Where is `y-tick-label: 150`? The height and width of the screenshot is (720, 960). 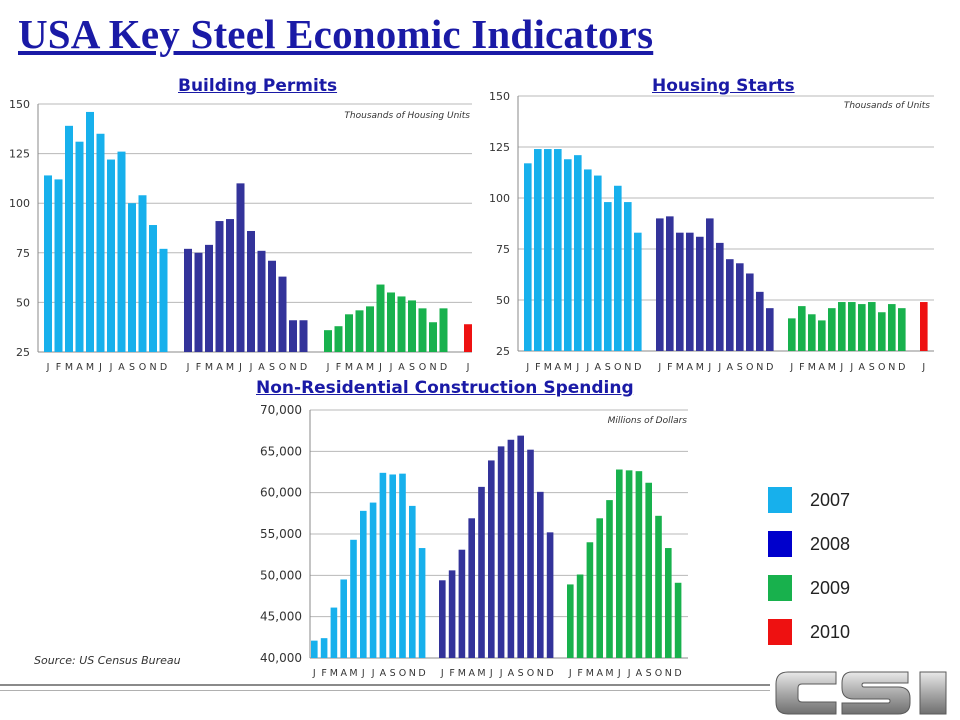
y-tick-label: 150 is located at coordinates (499, 96).